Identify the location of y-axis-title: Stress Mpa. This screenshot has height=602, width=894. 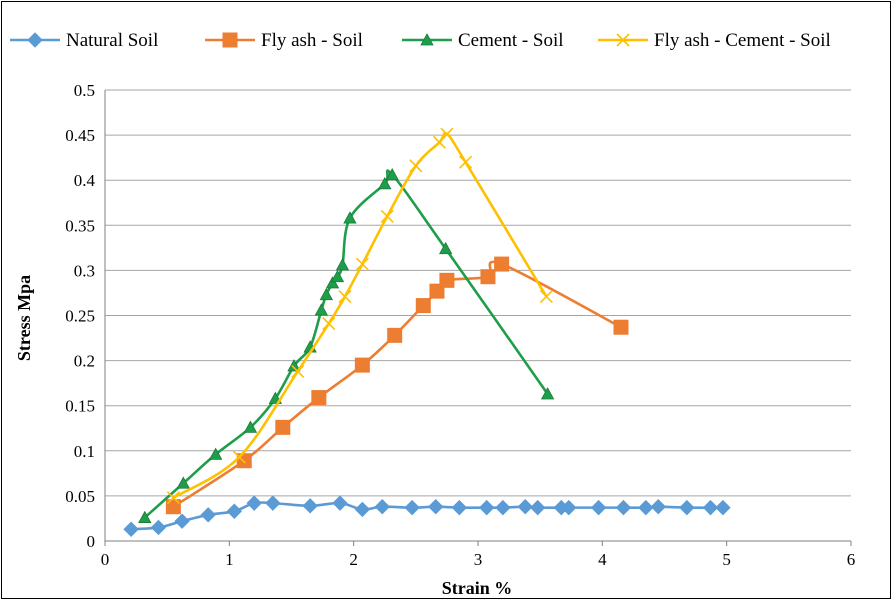
(24, 318).